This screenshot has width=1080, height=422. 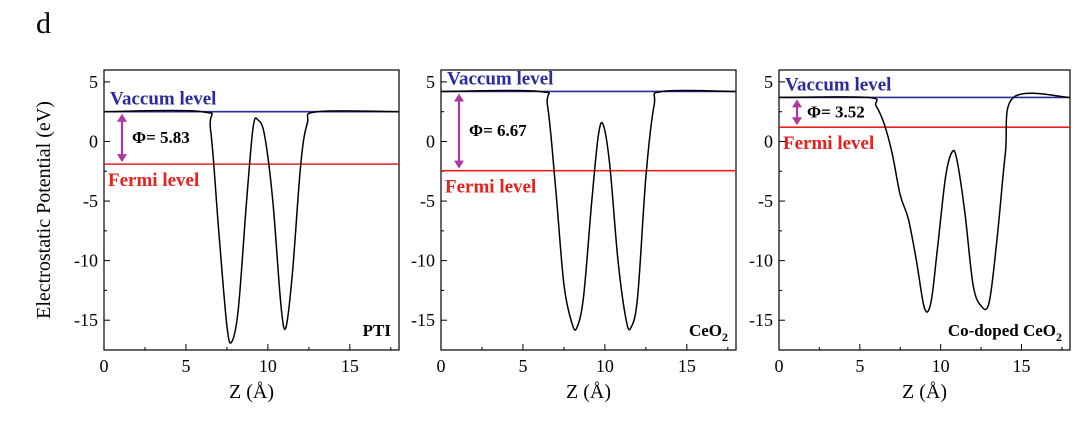 I want to click on panel-letter: d, so click(x=43, y=23).